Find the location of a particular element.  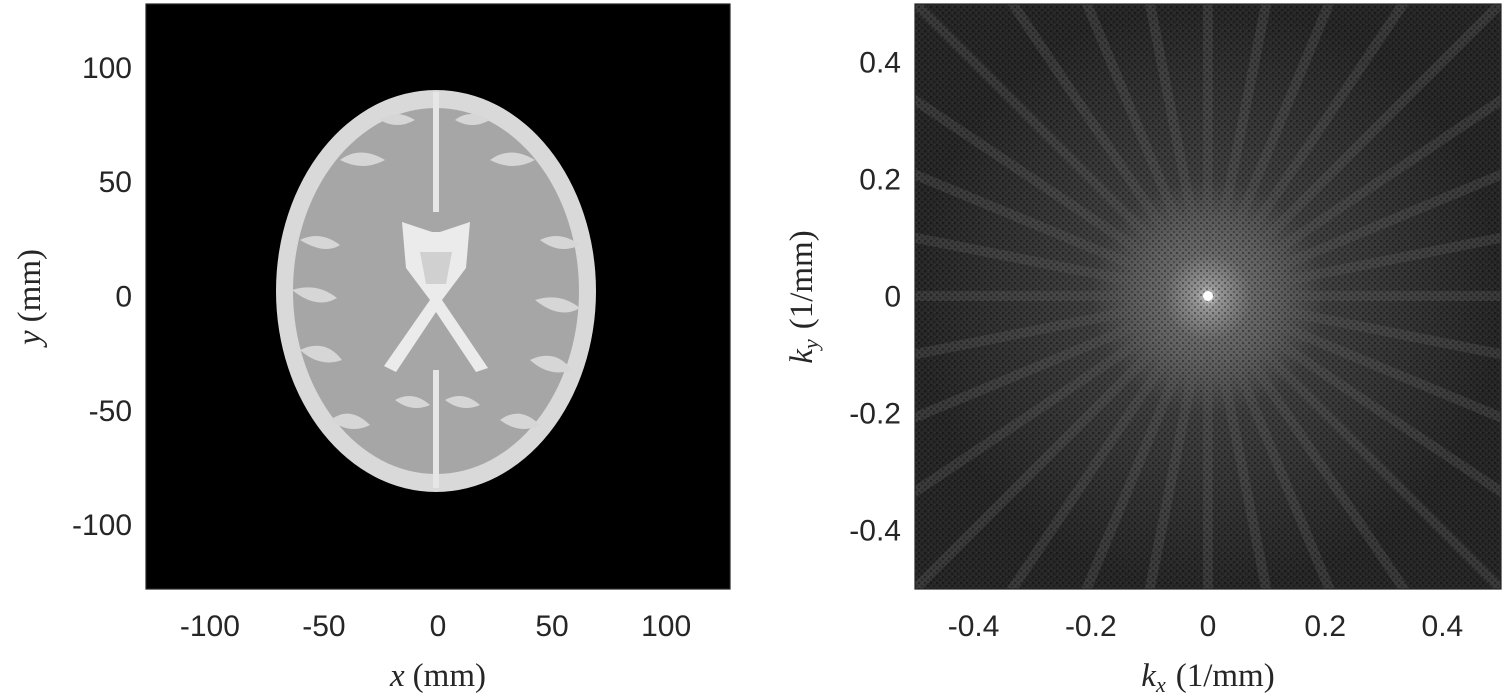

y-tick-label: -0.4 is located at coordinates (875, 531).